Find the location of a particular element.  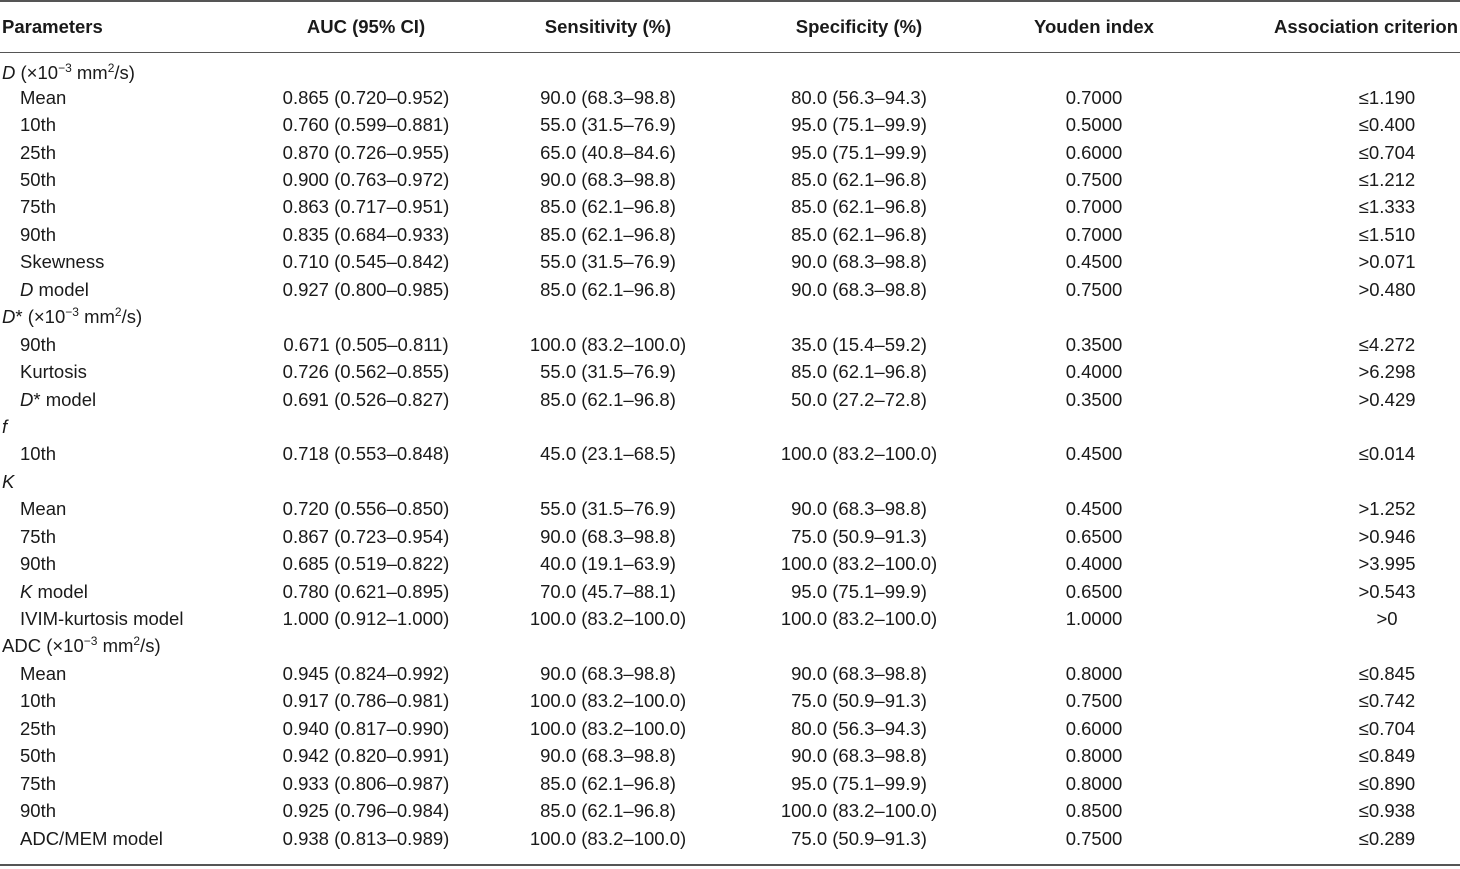

sensitivity-cell: 45.0 (23.1–68.5) is located at coordinates (608, 454).